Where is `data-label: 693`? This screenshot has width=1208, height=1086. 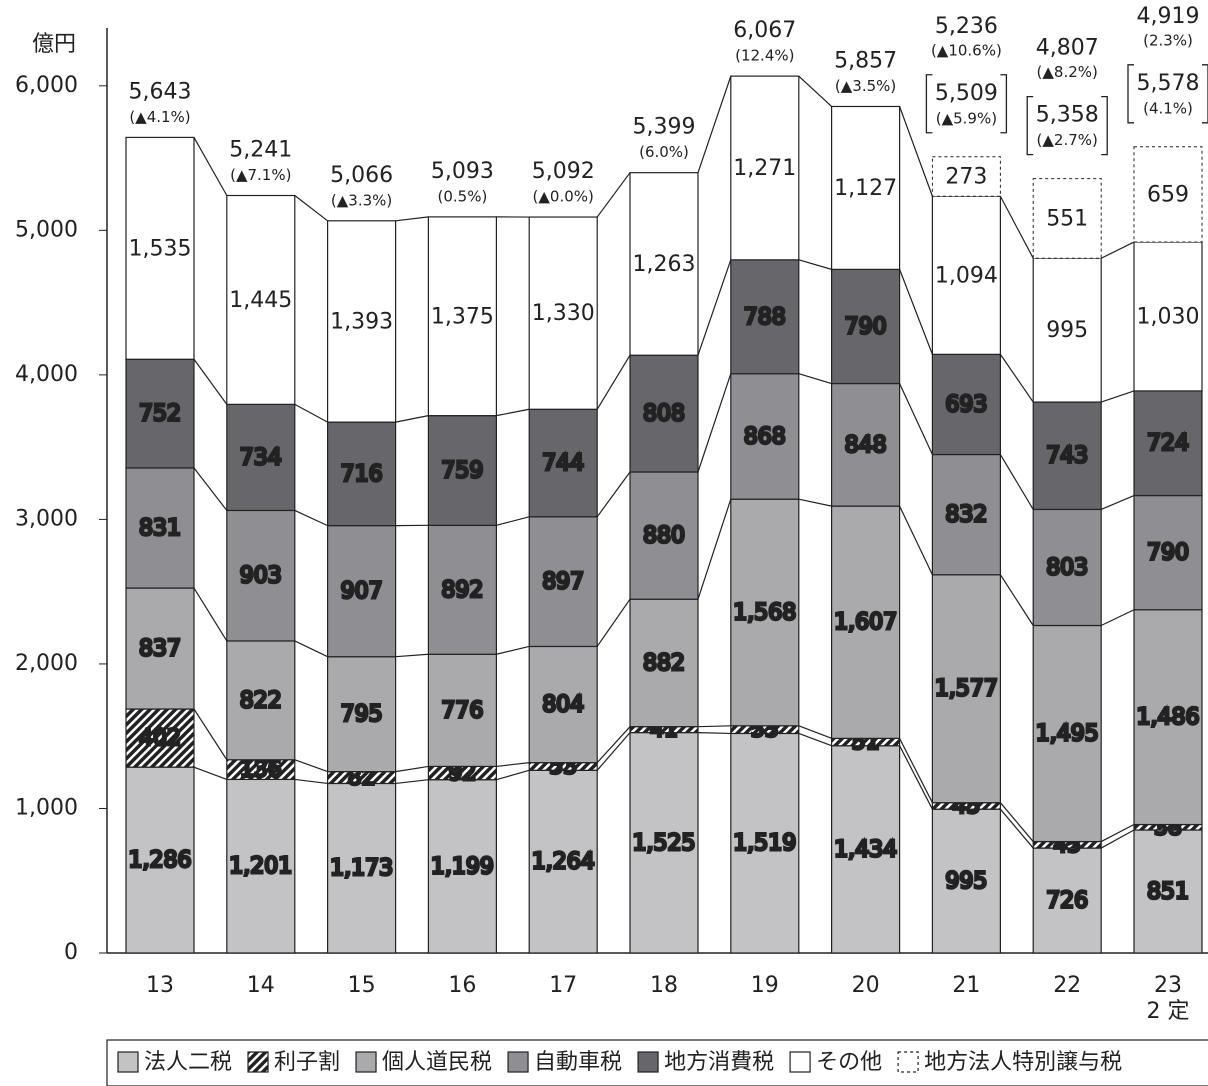
data-label: 693 is located at coordinates (966, 404).